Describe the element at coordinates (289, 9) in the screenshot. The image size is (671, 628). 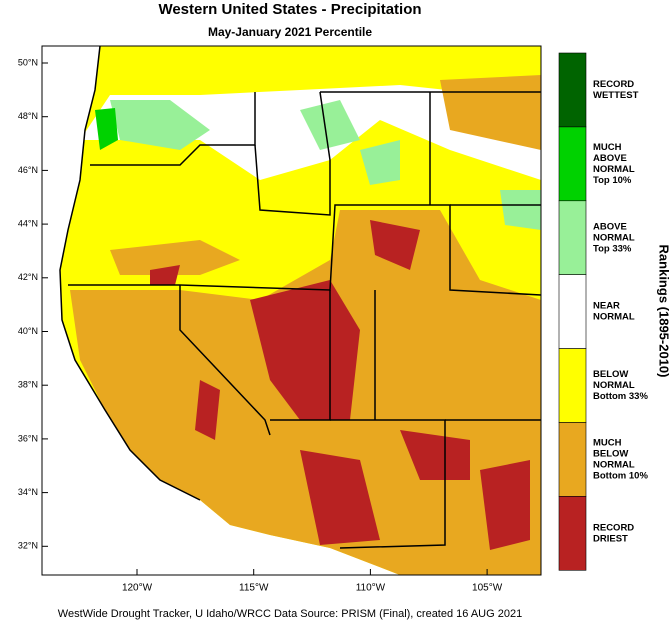
I see `title: Western United States - Precipitation` at that location.